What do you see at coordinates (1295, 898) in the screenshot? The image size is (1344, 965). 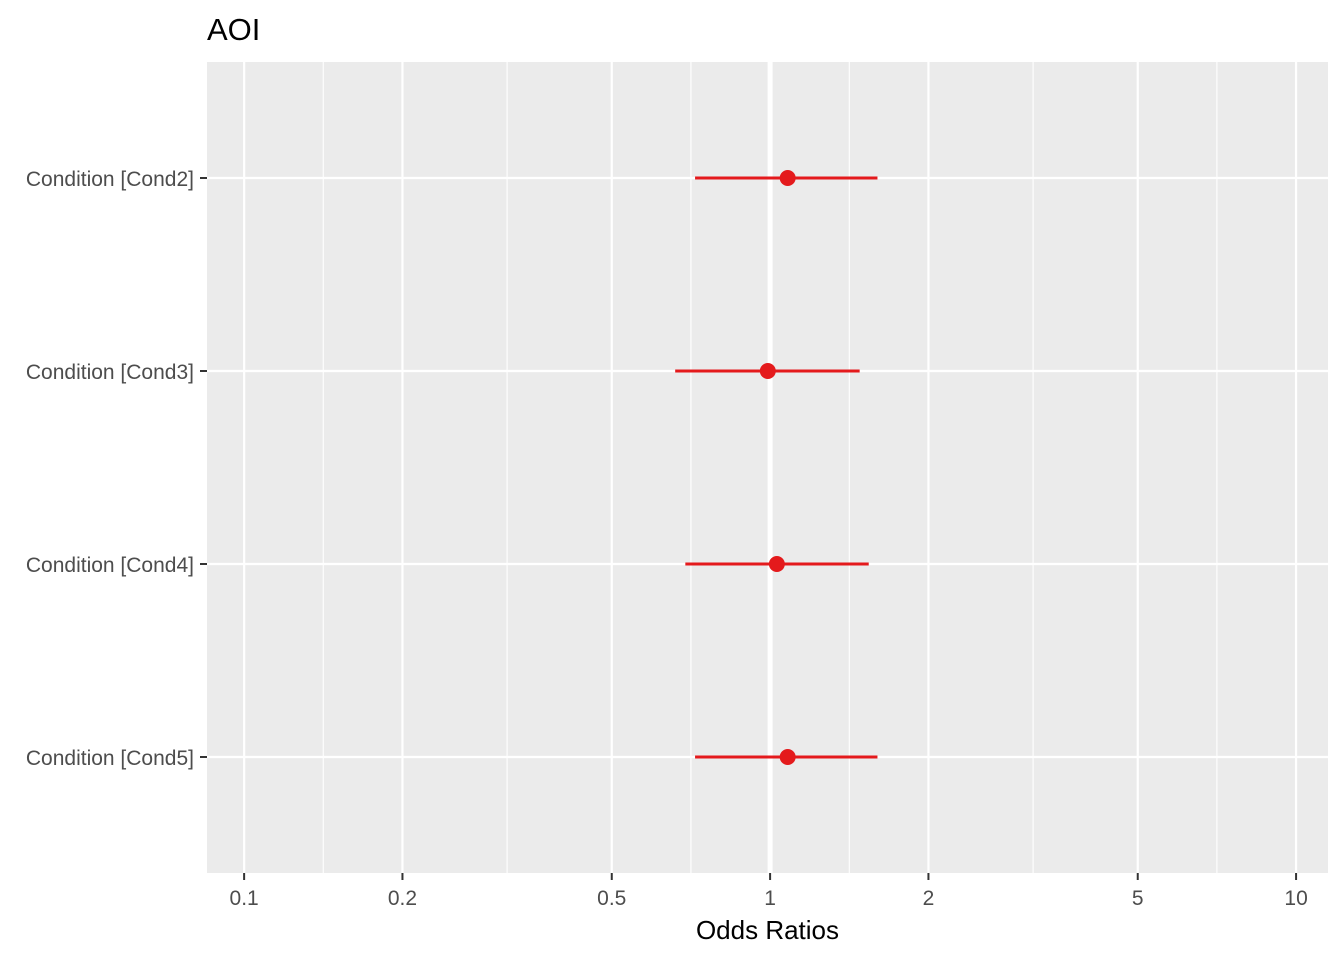 I see `x-tick-label-6: 10` at bounding box center [1295, 898].